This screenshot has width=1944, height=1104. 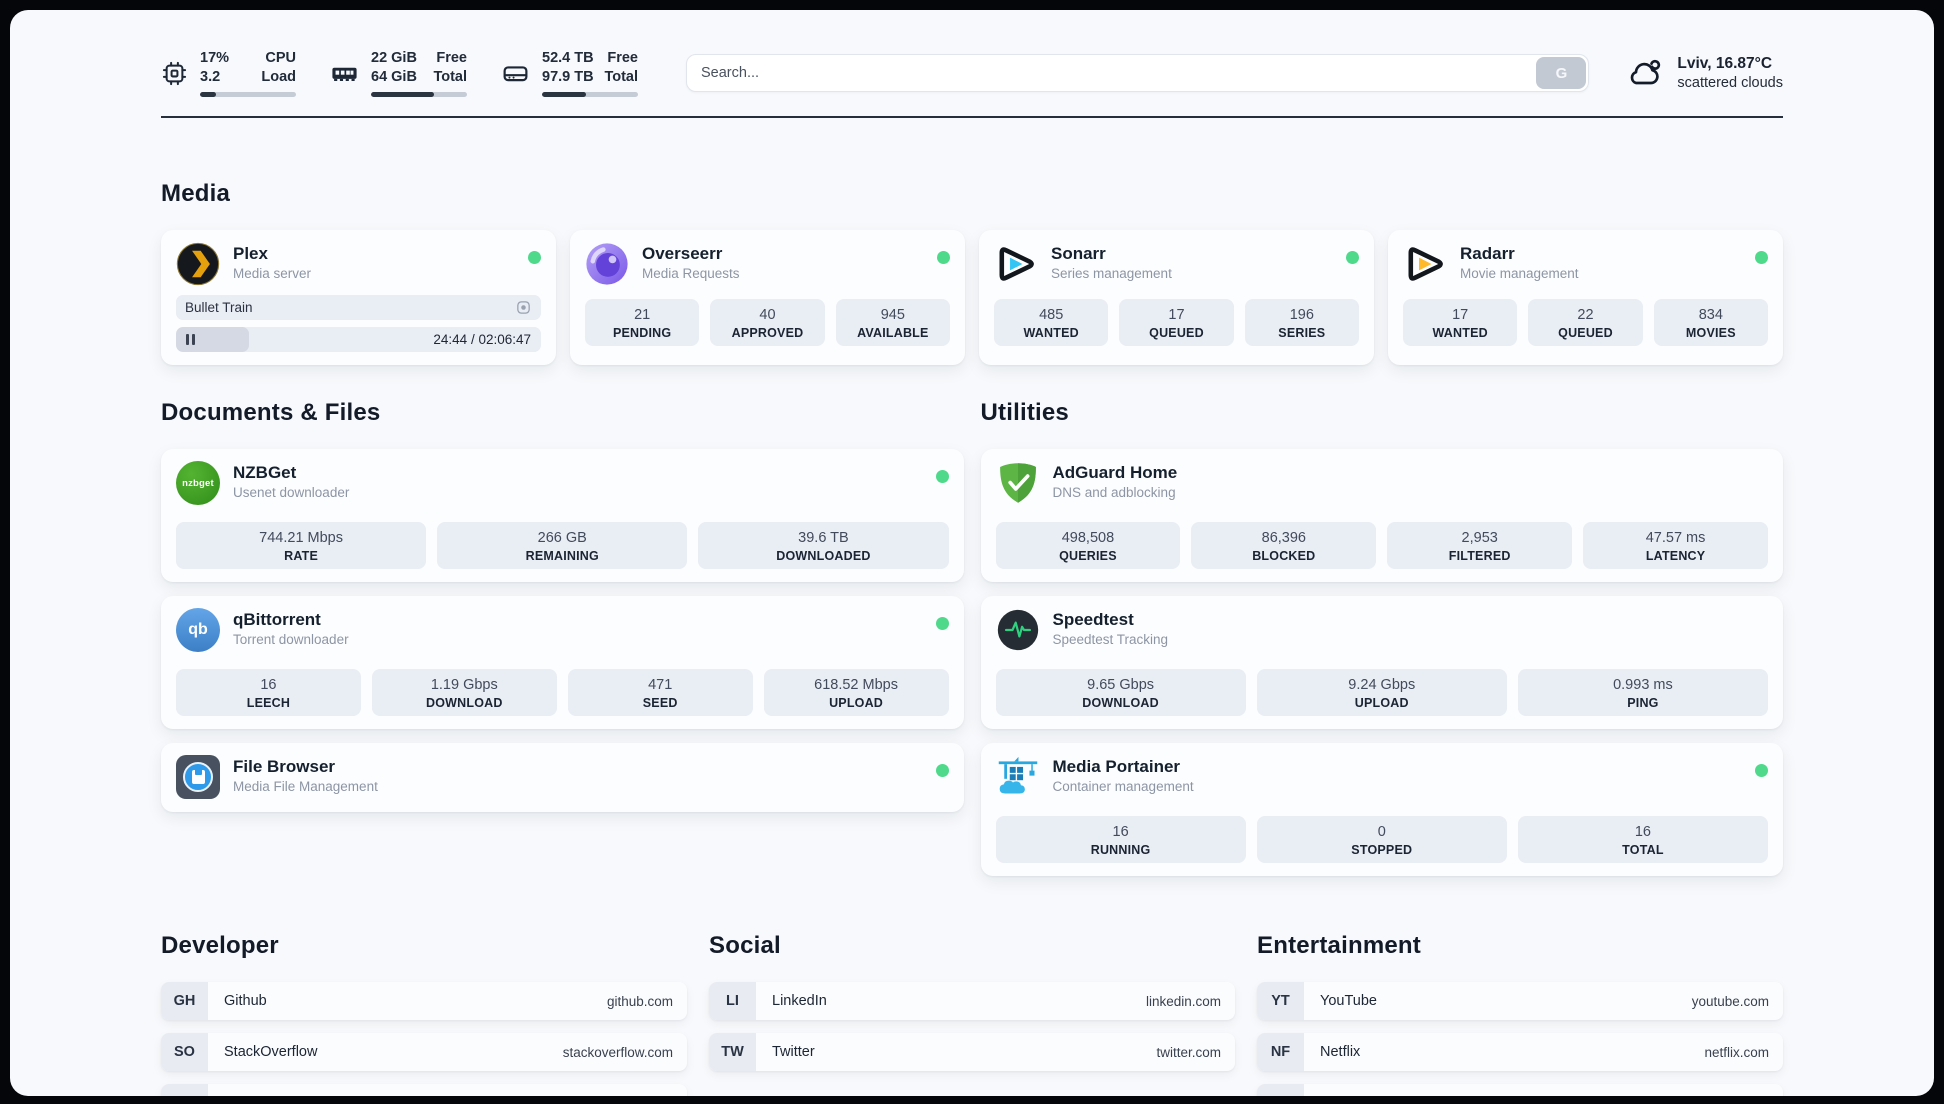 What do you see at coordinates (394, 77) in the screenshot?
I see `ram-total-value: 64 GiB` at bounding box center [394, 77].